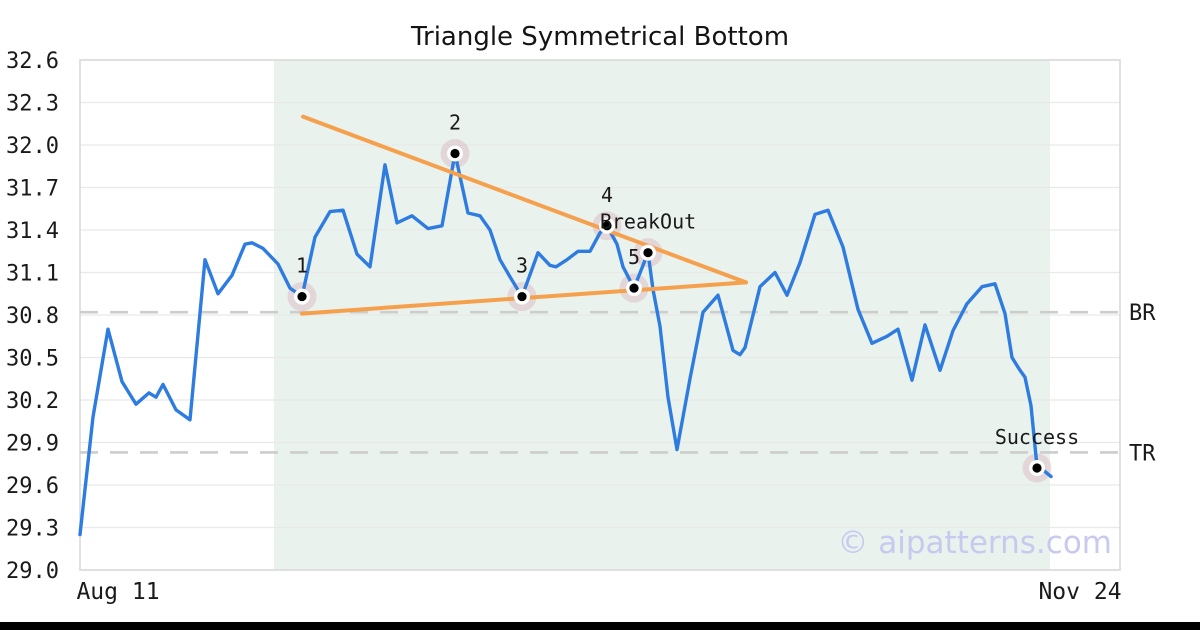 This screenshot has width=1200, height=630. Describe the element at coordinates (974, 543) in the screenshot. I see `watermark: © aipatterns.com` at that location.